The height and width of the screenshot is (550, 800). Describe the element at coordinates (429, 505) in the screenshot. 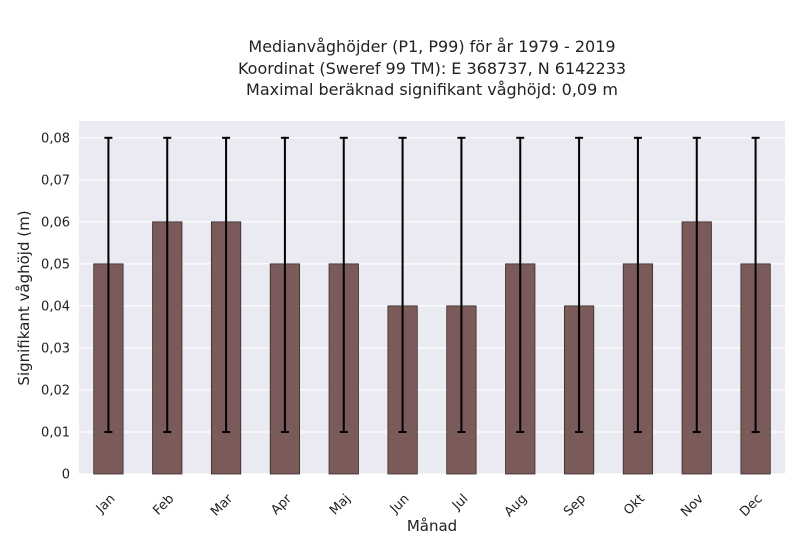

I see `x-axis-ticks: Jan Feb Mar Apr Maj Jun Jul Aug Sep Okt Nov Dec` at that location.